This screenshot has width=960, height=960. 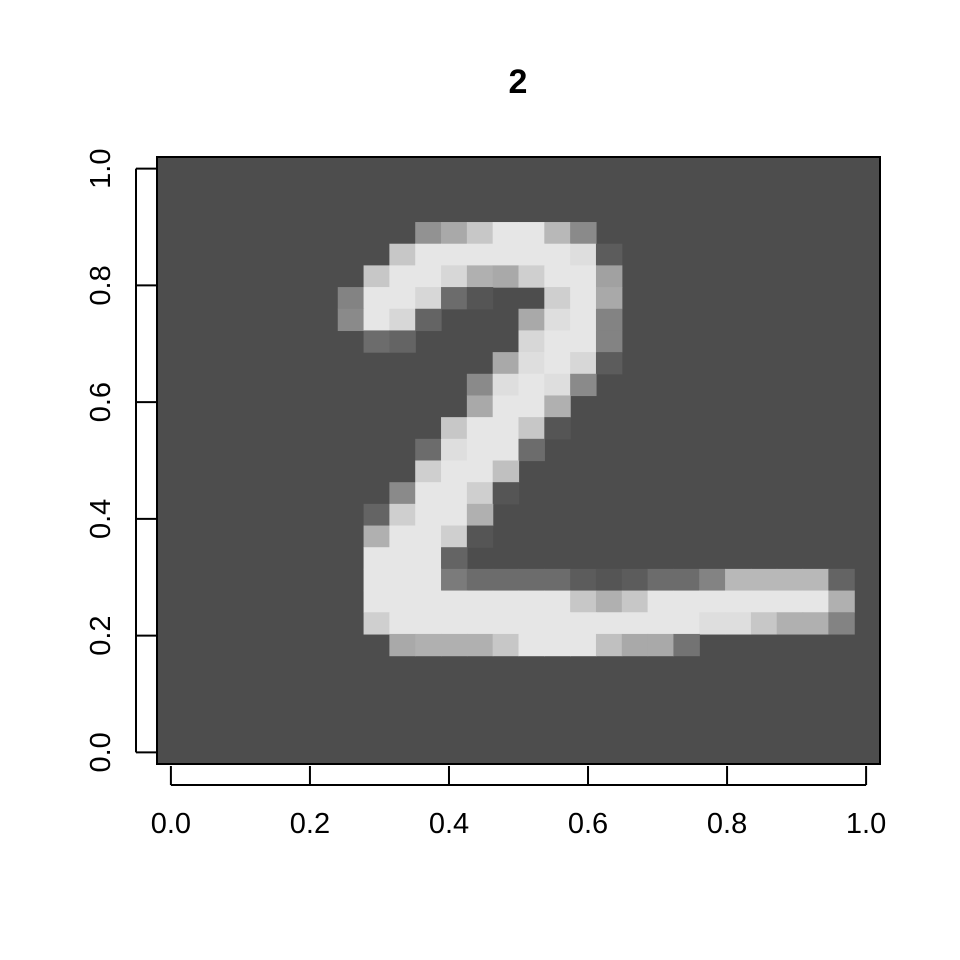 I want to click on chart-title: 2, so click(x=518, y=82).